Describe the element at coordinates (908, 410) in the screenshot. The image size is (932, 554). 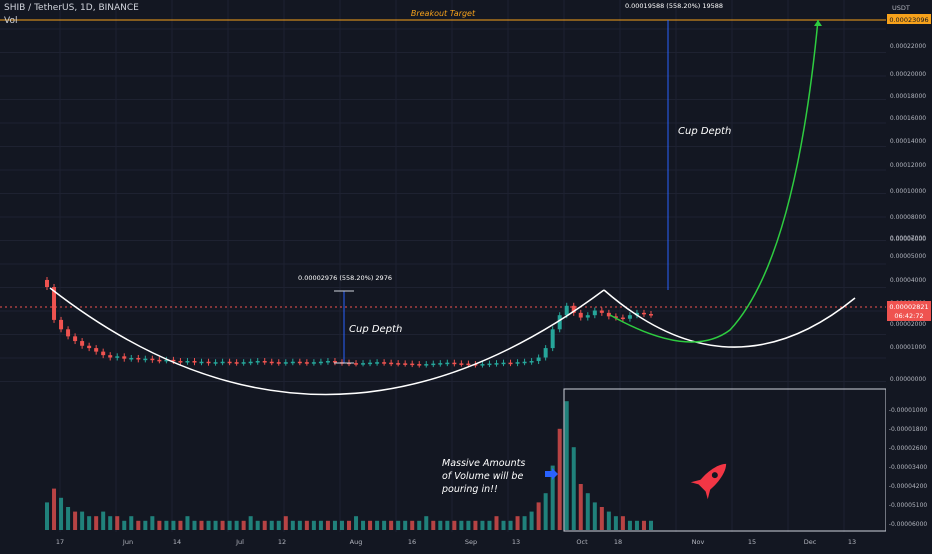
I see `volume-tick-label: -0.00001000` at that location.